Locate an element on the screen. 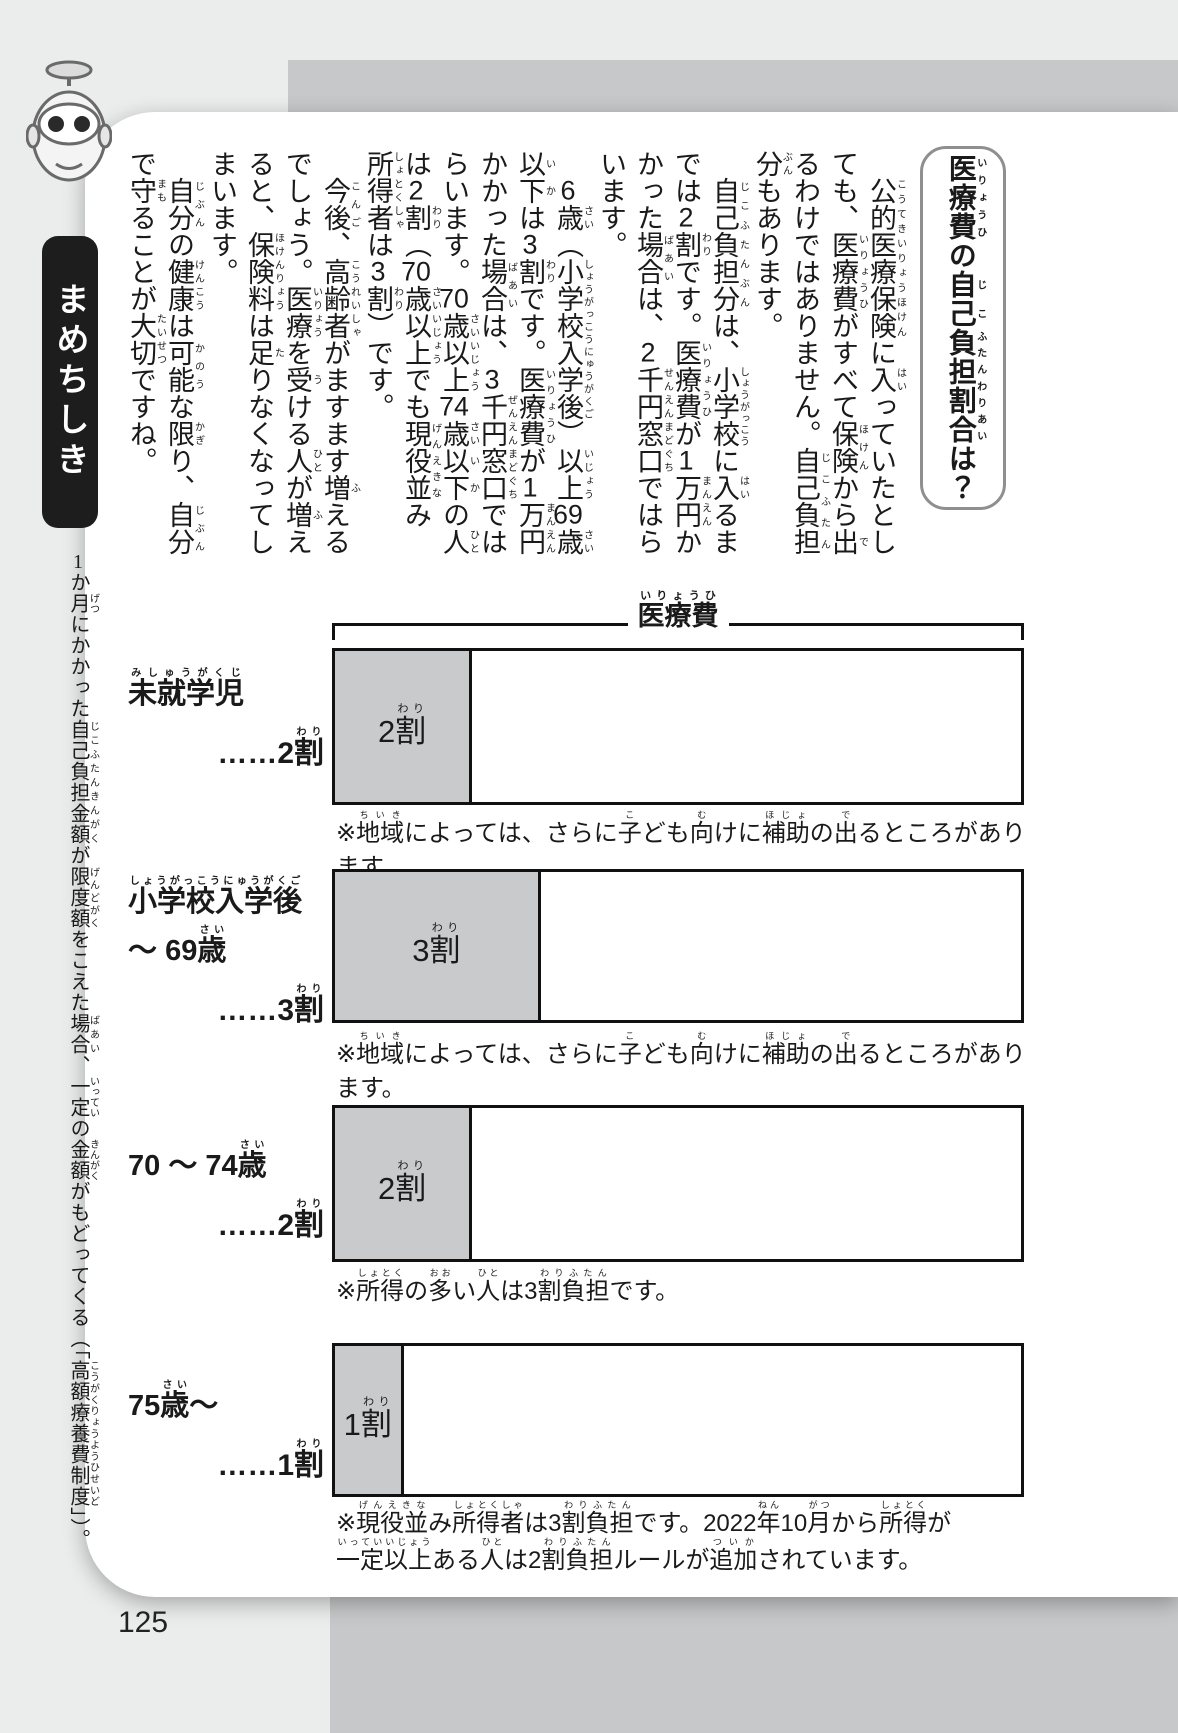  chart-bar-1: 2割わり is located at coordinates (678, 726).